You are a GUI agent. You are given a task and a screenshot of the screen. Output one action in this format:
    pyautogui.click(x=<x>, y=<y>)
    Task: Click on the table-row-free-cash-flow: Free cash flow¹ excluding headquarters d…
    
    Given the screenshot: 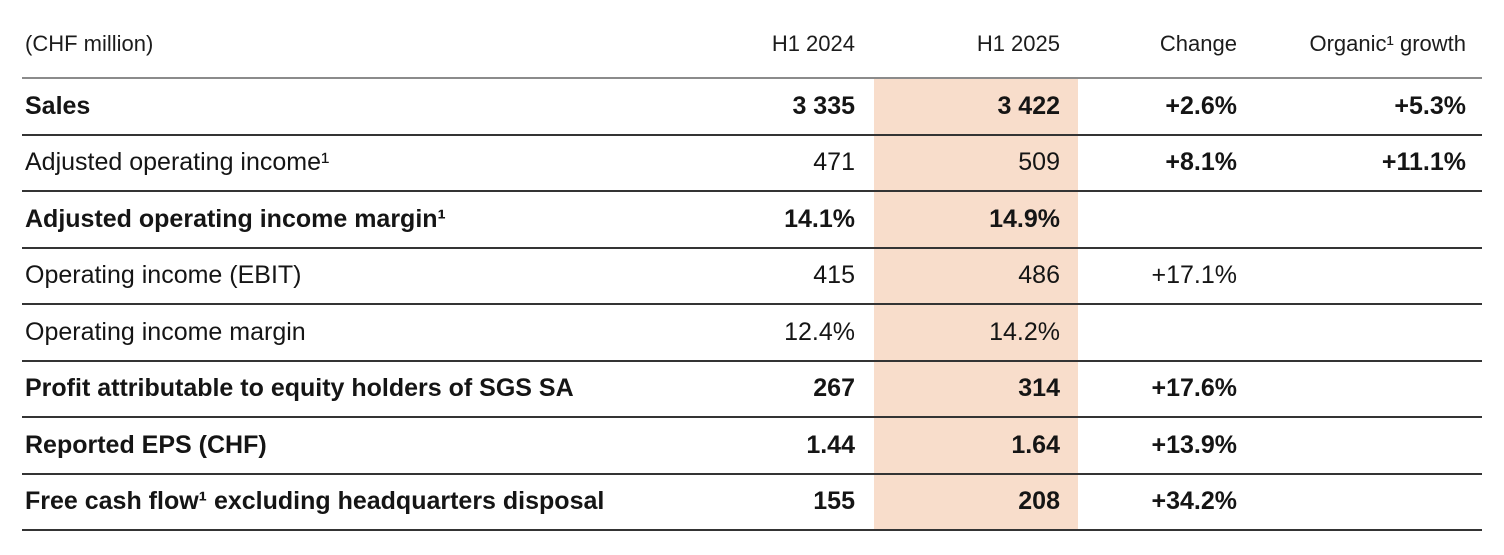 What is the action you would take?
    pyautogui.click(x=752, y=502)
    